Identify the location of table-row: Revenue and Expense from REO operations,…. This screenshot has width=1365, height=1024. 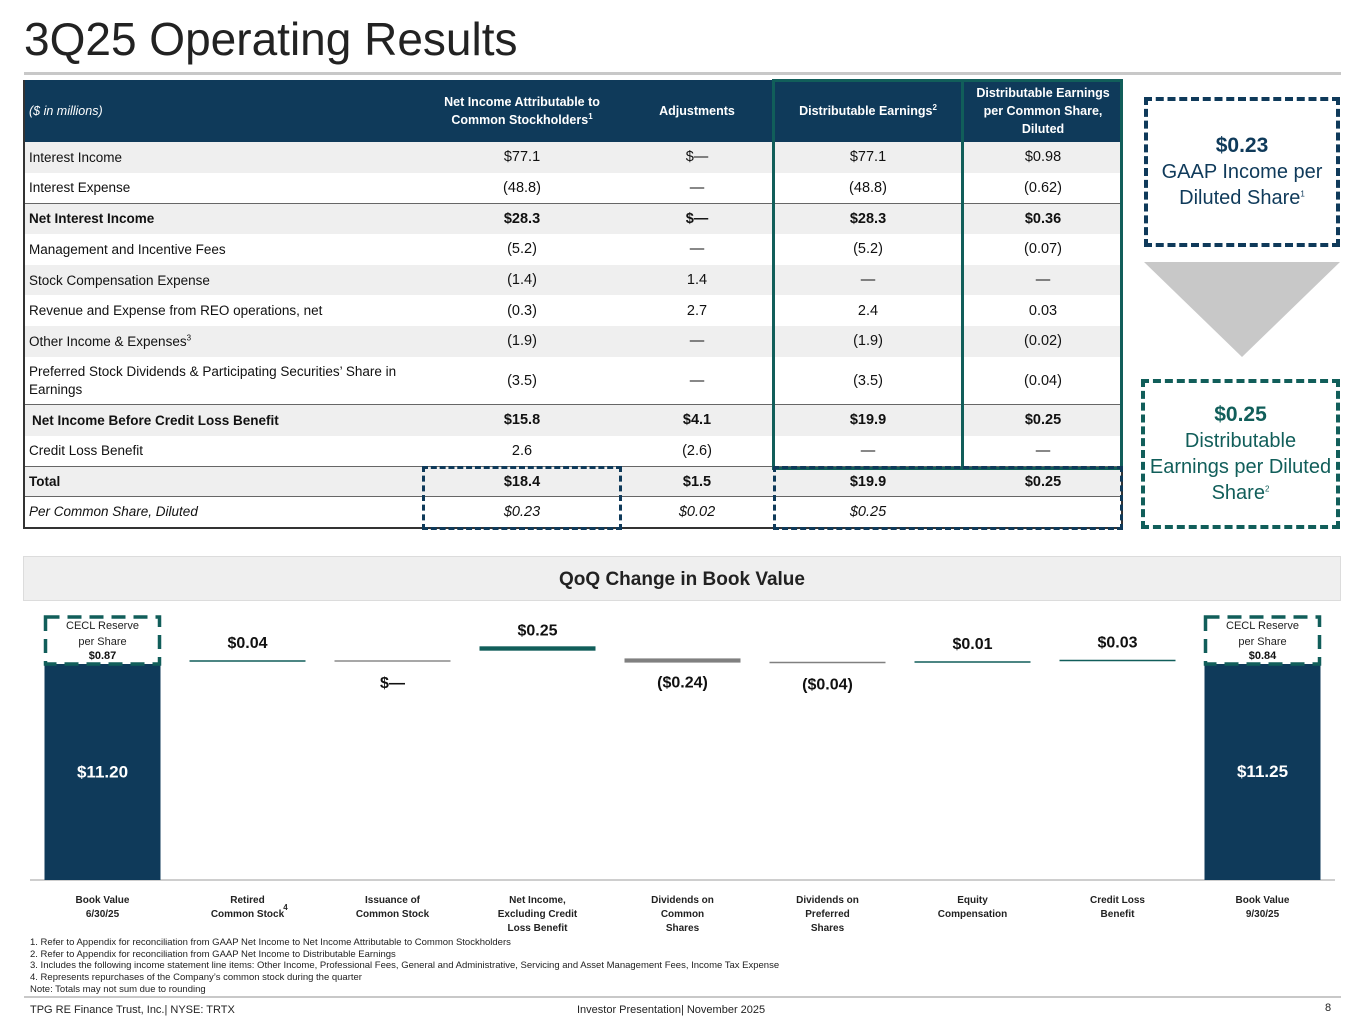
(573, 310).